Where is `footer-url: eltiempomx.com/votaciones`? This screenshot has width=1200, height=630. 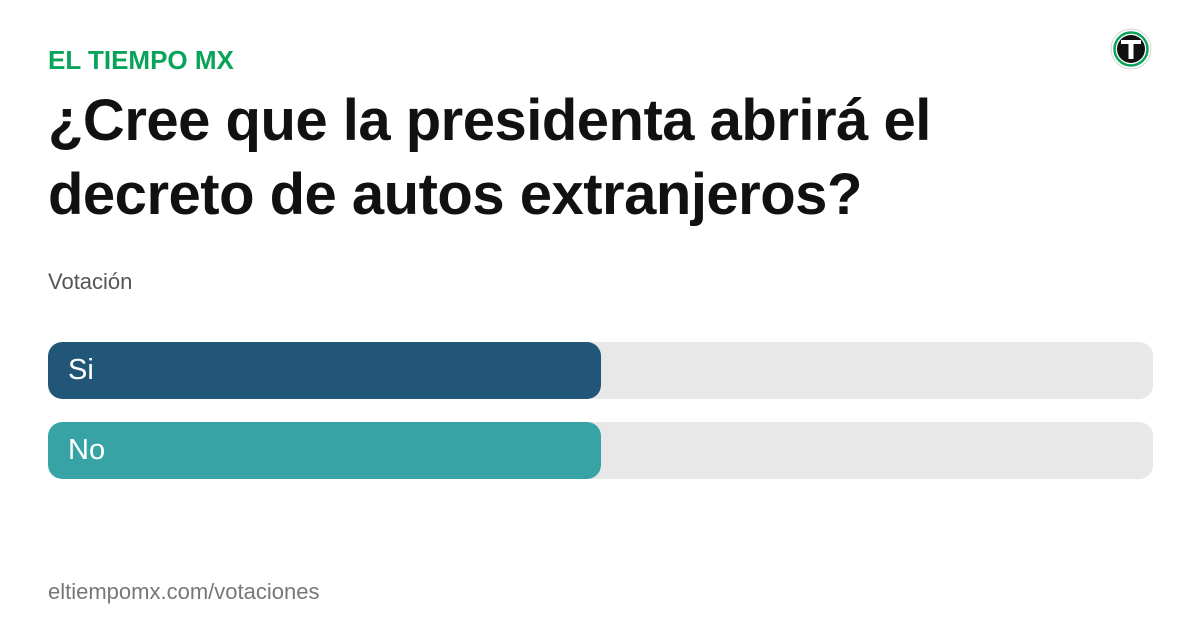
footer-url: eltiempomx.com/votaciones is located at coordinates (184, 591).